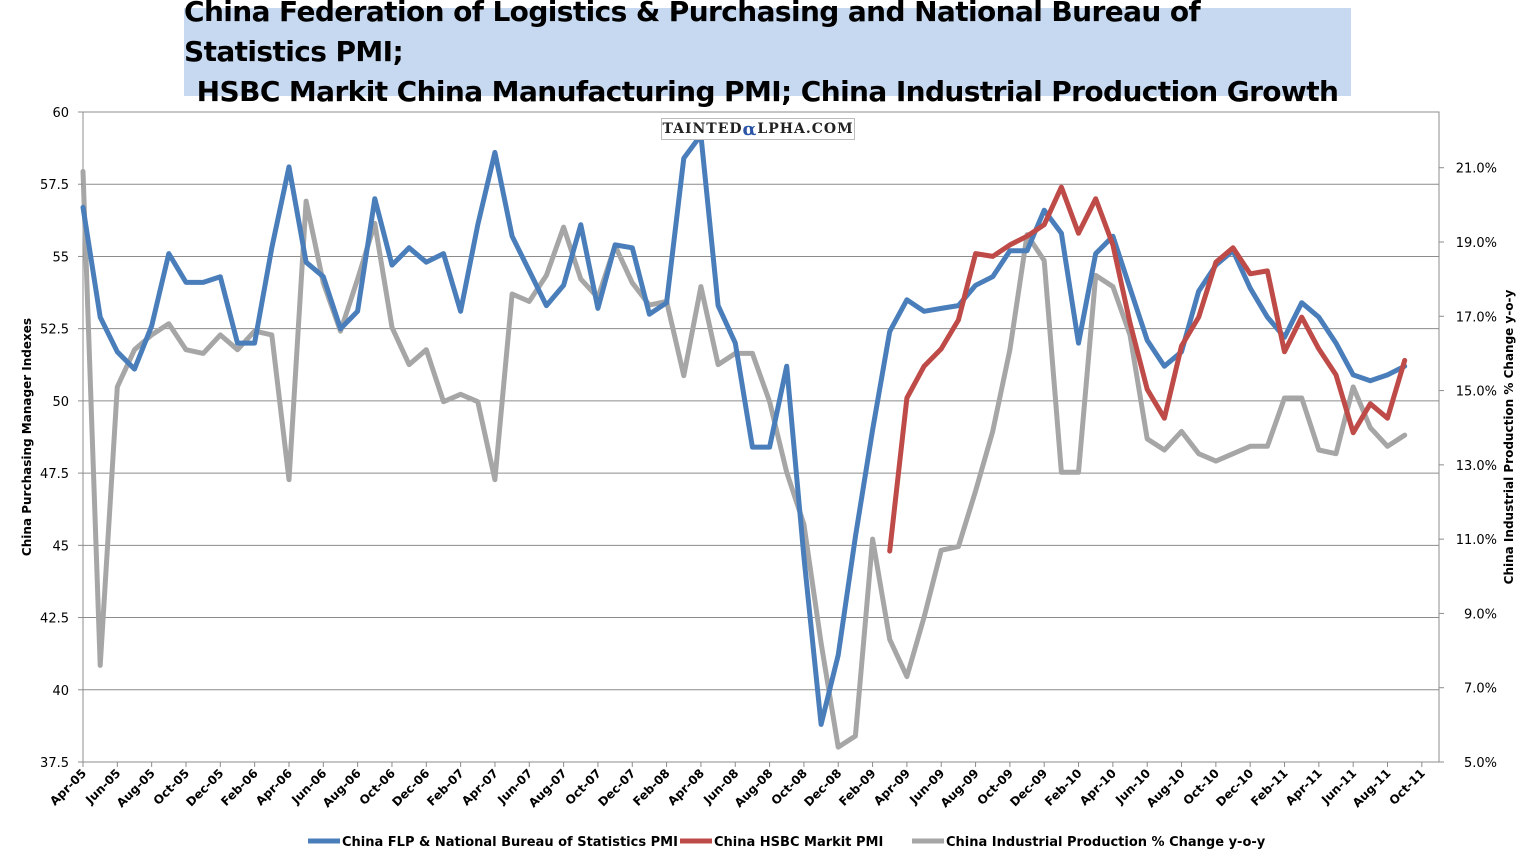 This screenshot has height=865, width=1537. Describe the element at coordinates (27, 437) in the screenshot. I see `y-axis-label: China Purchasing Manager Indexes` at that location.